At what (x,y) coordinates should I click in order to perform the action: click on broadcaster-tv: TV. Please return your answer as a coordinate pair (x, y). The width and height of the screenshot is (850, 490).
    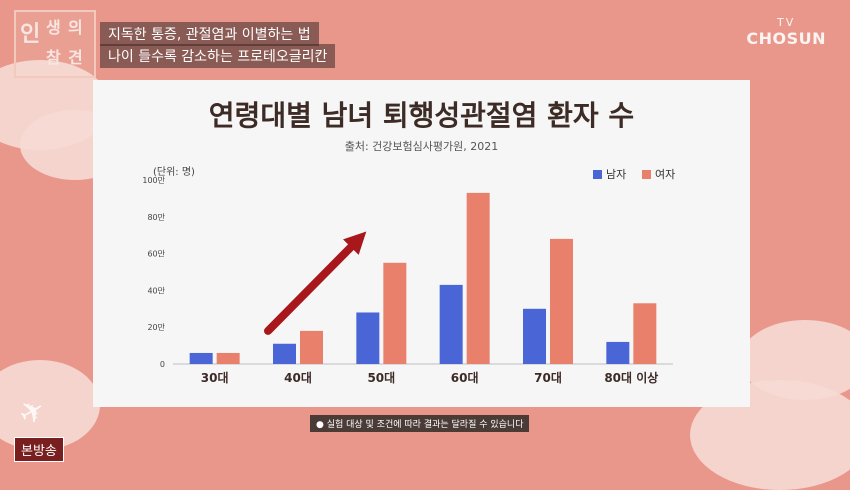
    Looking at the image, I should click on (786, 22).